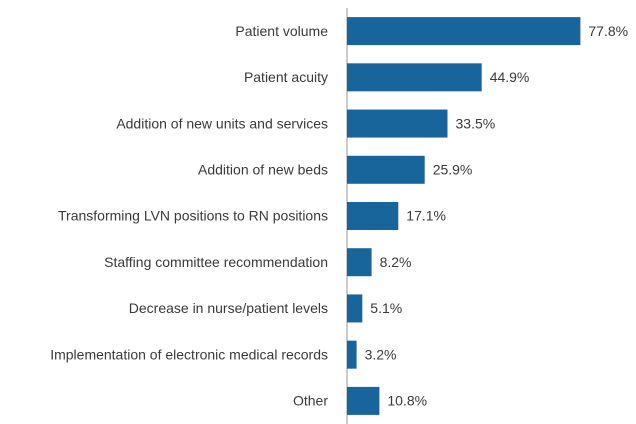 This screenshot has height=424, width=636. I want to click on value-label: 3.2%, so click(381, 354).